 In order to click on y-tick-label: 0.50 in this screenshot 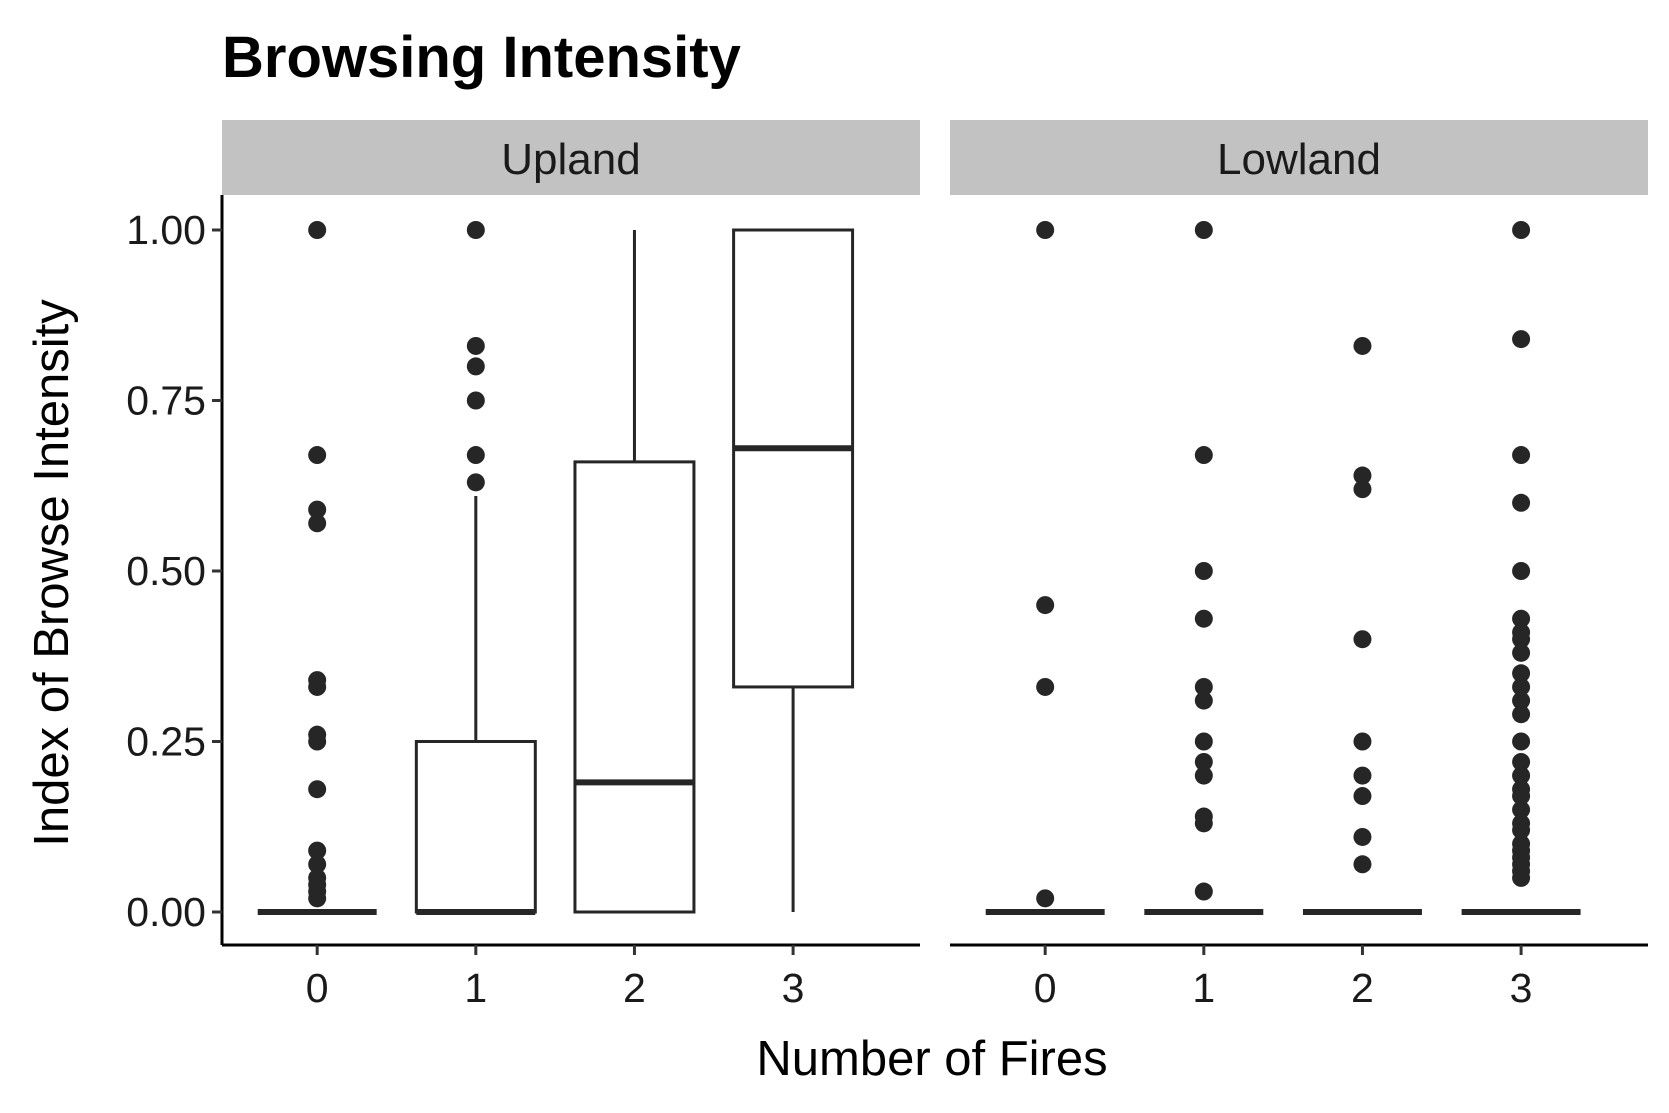, I will do `click(166, 571)`.